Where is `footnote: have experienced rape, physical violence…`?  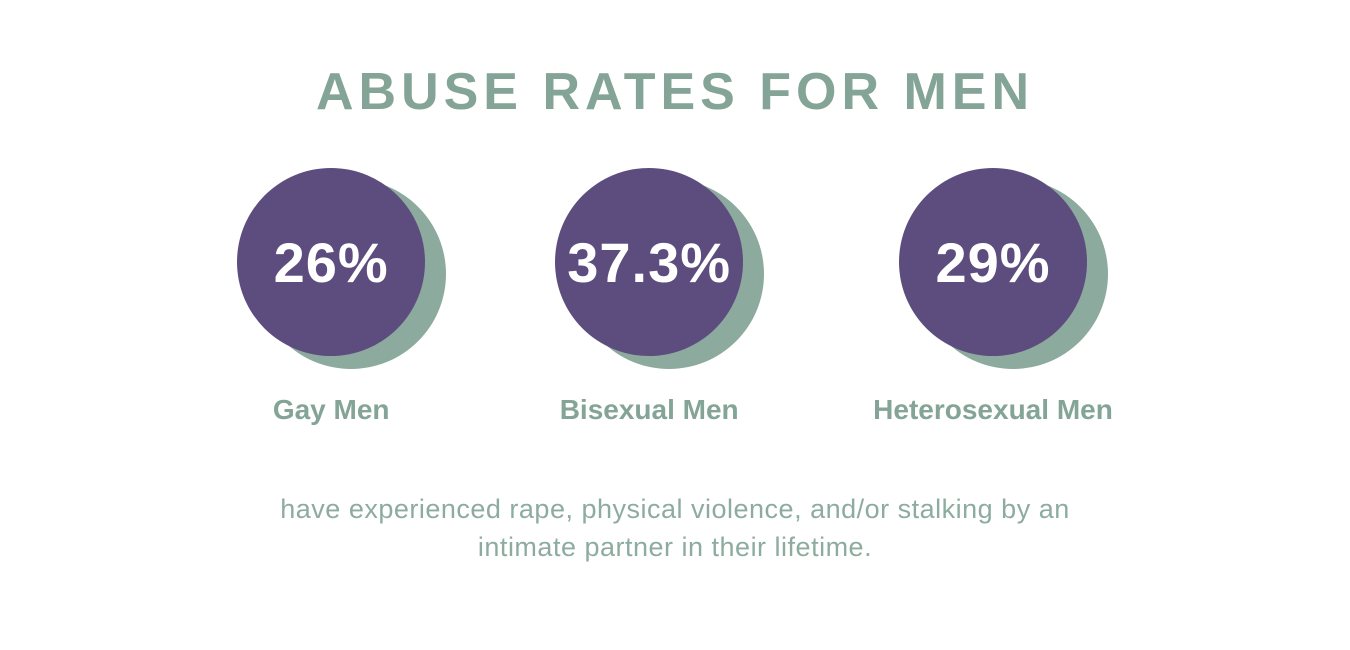 footnote: have experienced rape, physical violence… is located at coordinates (675, 528).